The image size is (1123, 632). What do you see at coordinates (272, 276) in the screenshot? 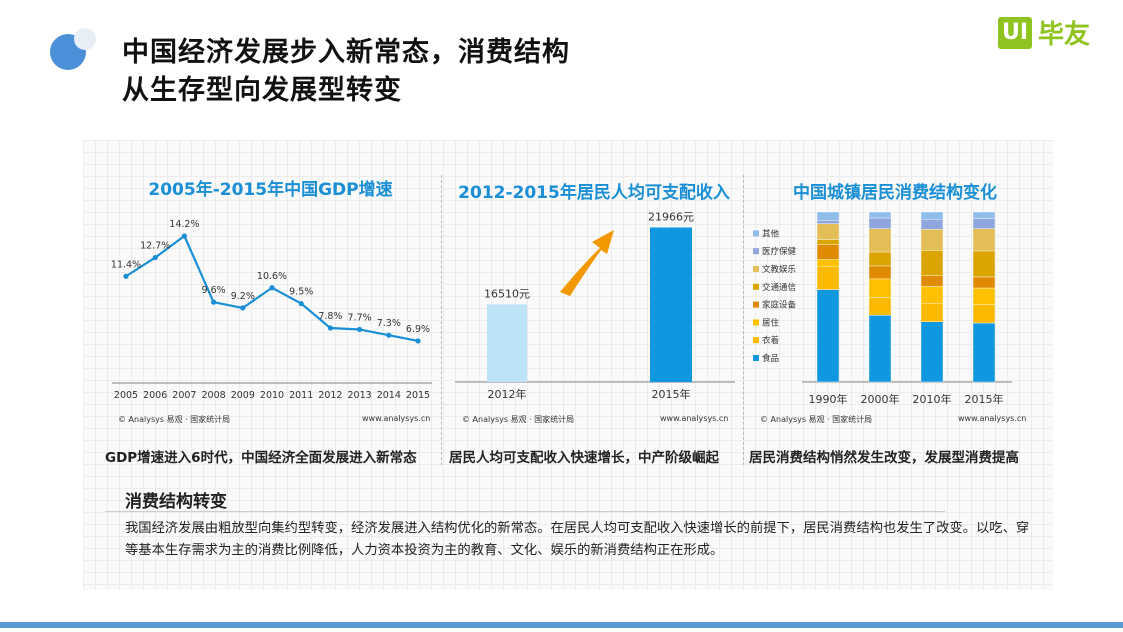
I see `chart1-data-label: 10.6%` at bounding box center [272, 276].